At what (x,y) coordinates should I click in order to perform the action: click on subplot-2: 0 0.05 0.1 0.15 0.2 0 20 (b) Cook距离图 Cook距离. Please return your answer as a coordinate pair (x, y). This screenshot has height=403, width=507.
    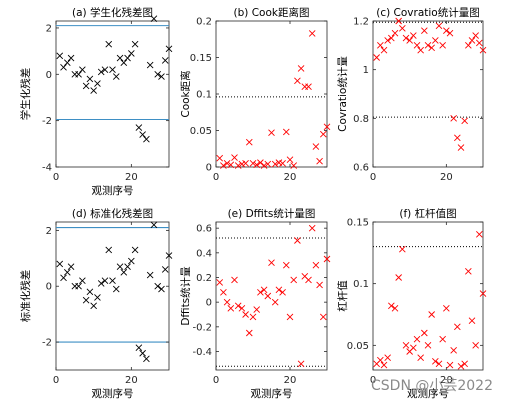
    Looking at the image, I should click on (255, 94).